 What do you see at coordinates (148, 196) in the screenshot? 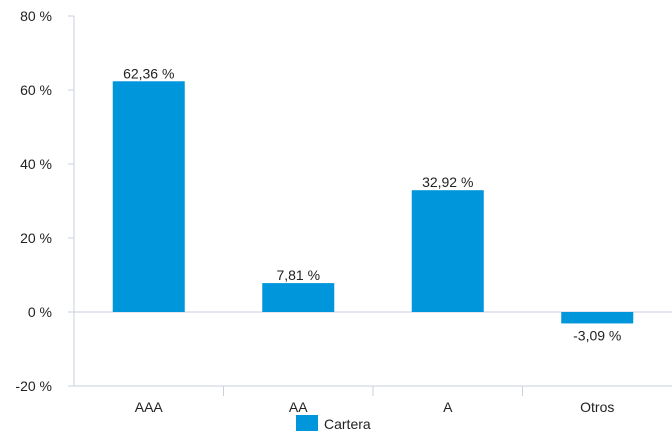
I see `bar-aaa` at bounding box center [148, 196].